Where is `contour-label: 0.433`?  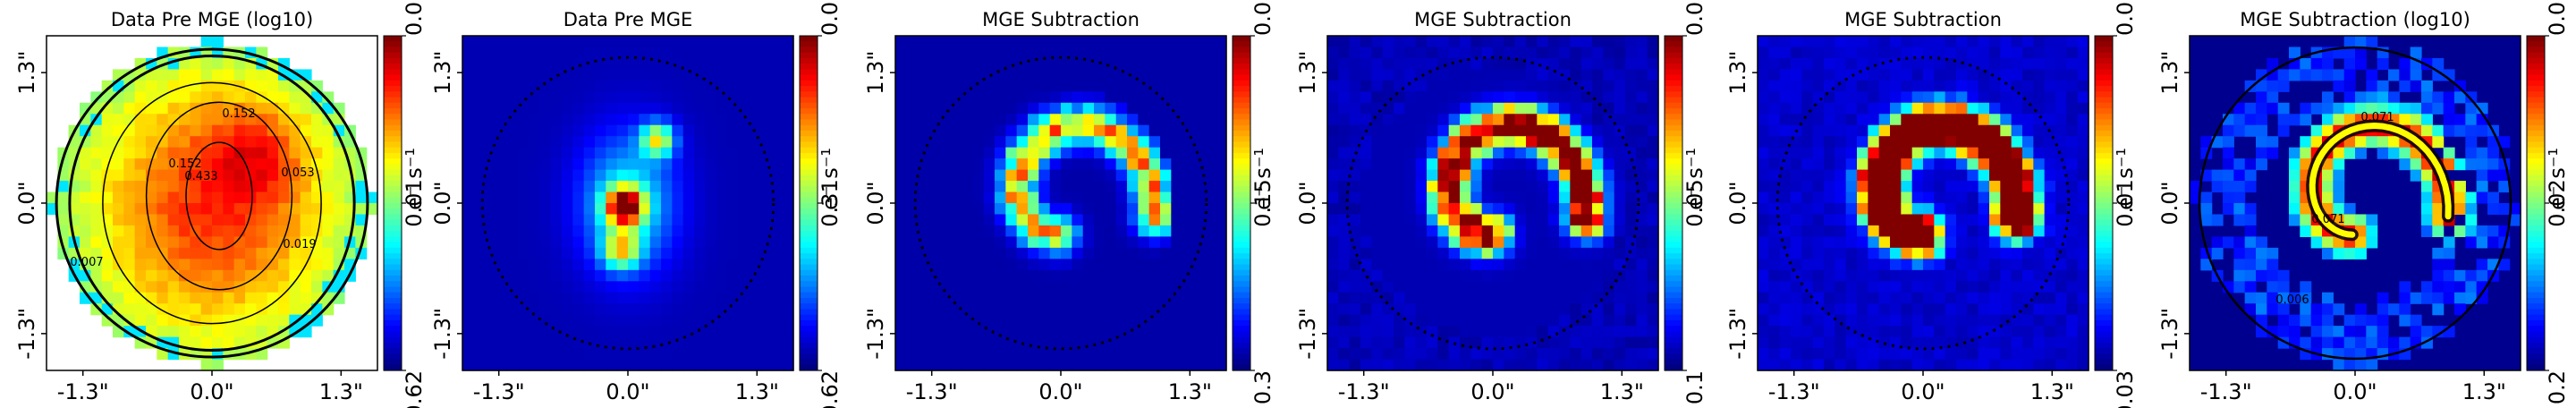
contour-label: 0.433 is located at coordinates (200, 177).